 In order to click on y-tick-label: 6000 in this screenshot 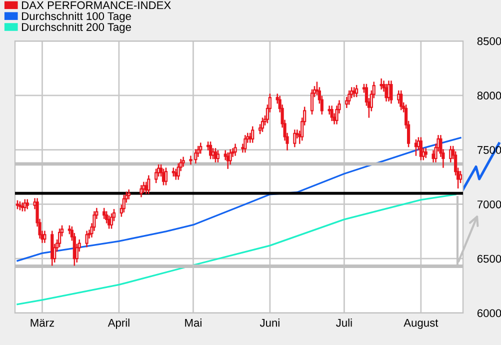, I will do `click(489, 313)`.